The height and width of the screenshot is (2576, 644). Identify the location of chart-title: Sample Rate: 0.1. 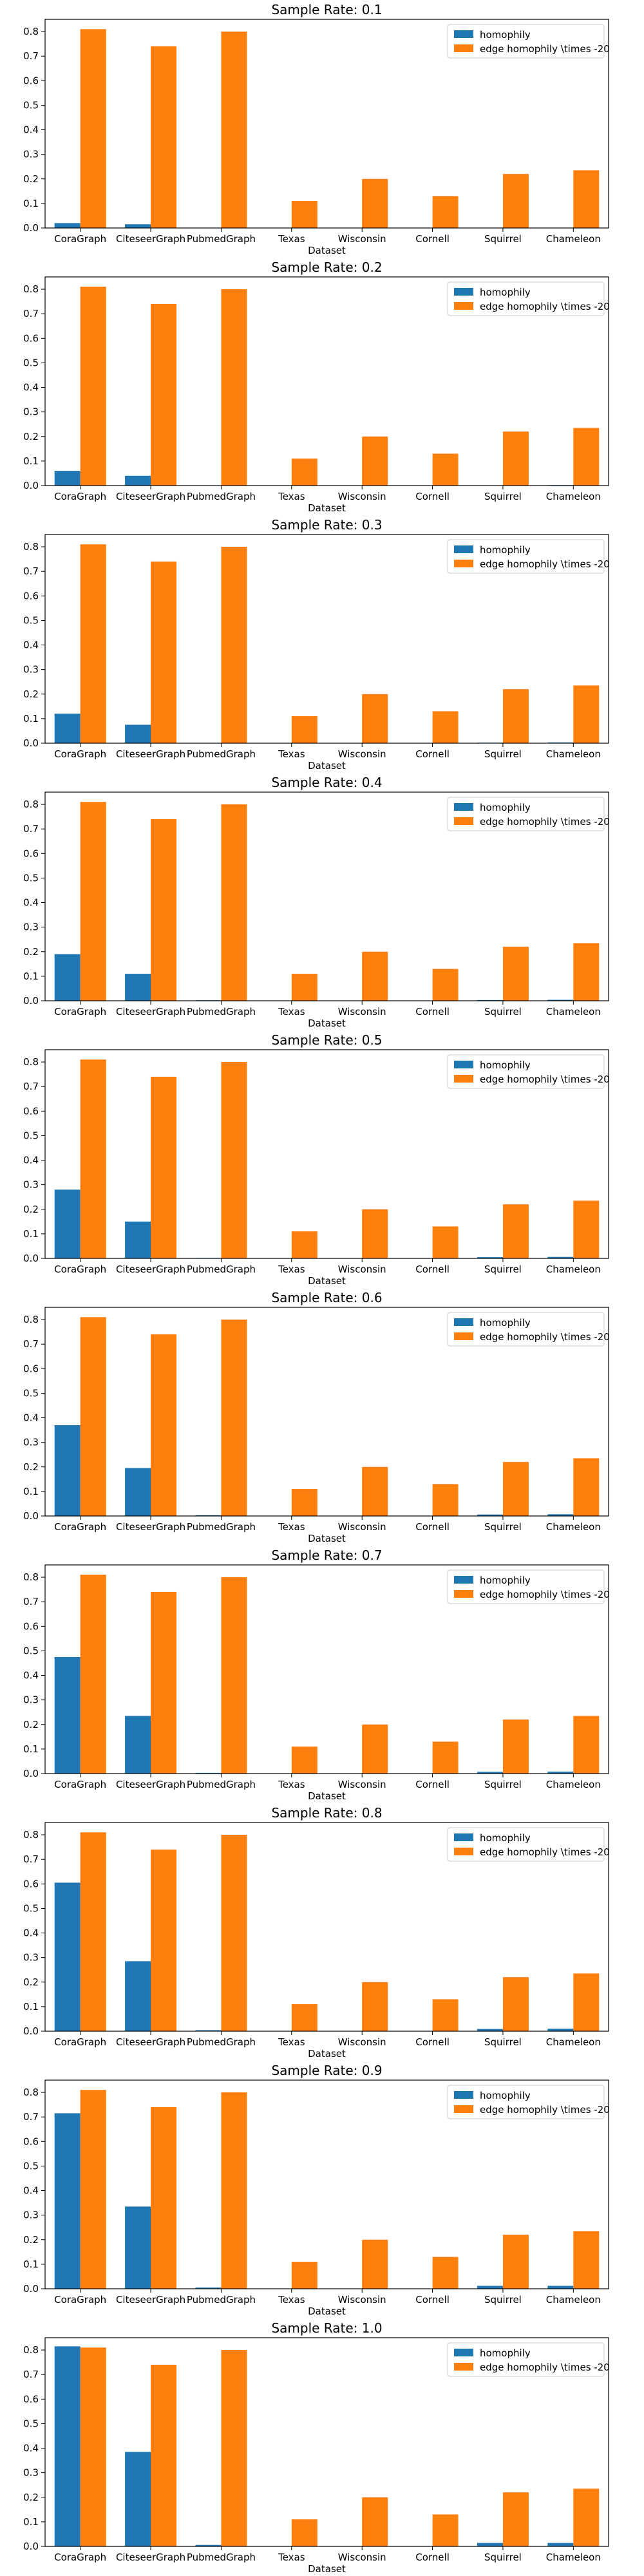
(326, 9).